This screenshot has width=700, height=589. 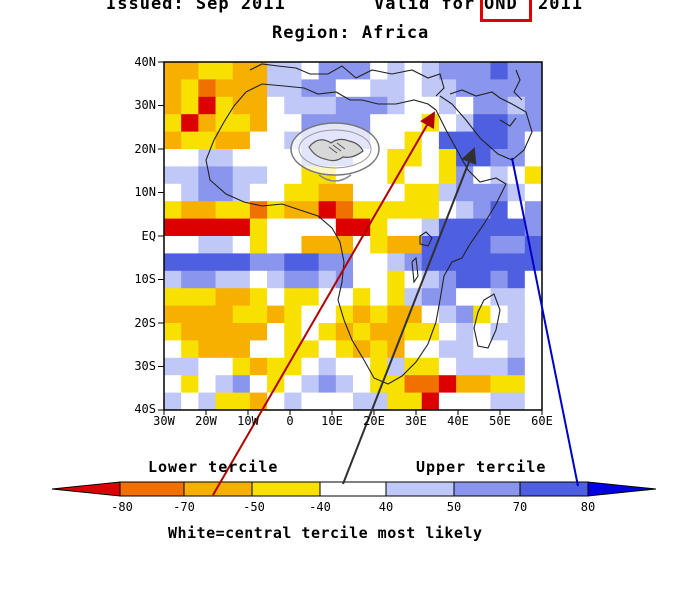 I want to click on region-label: Region: Africa, so click(x=351, y=33).